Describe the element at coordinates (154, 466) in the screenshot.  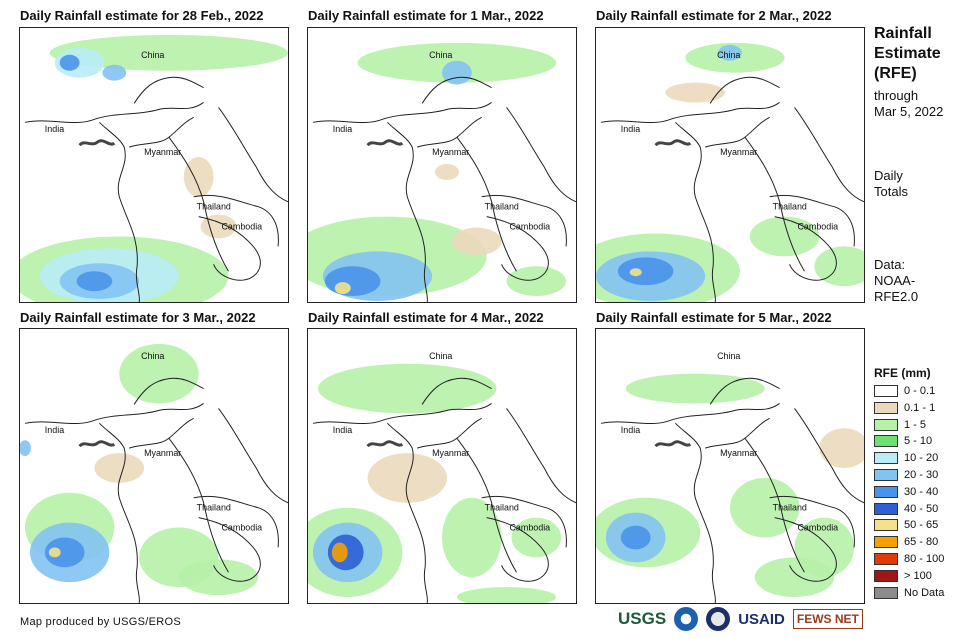
I see `rainfall-map-4: China India Myanmar Thailand Cambodia` at that location.